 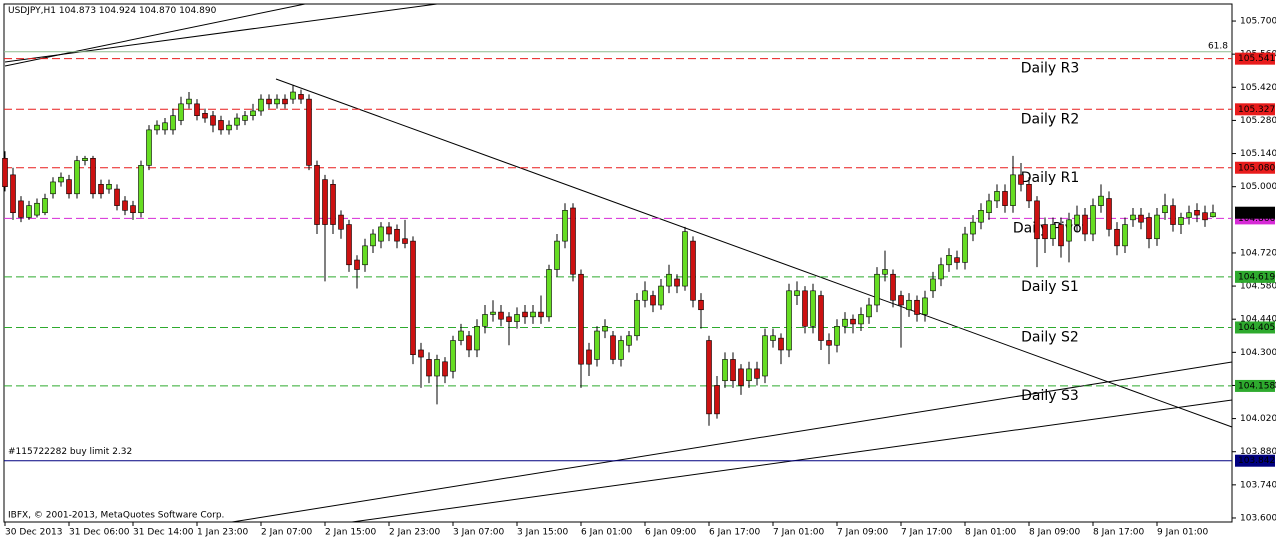 I want to click on x-tick-label: 8 Jan 09:00, so click(x=1055, y=533).